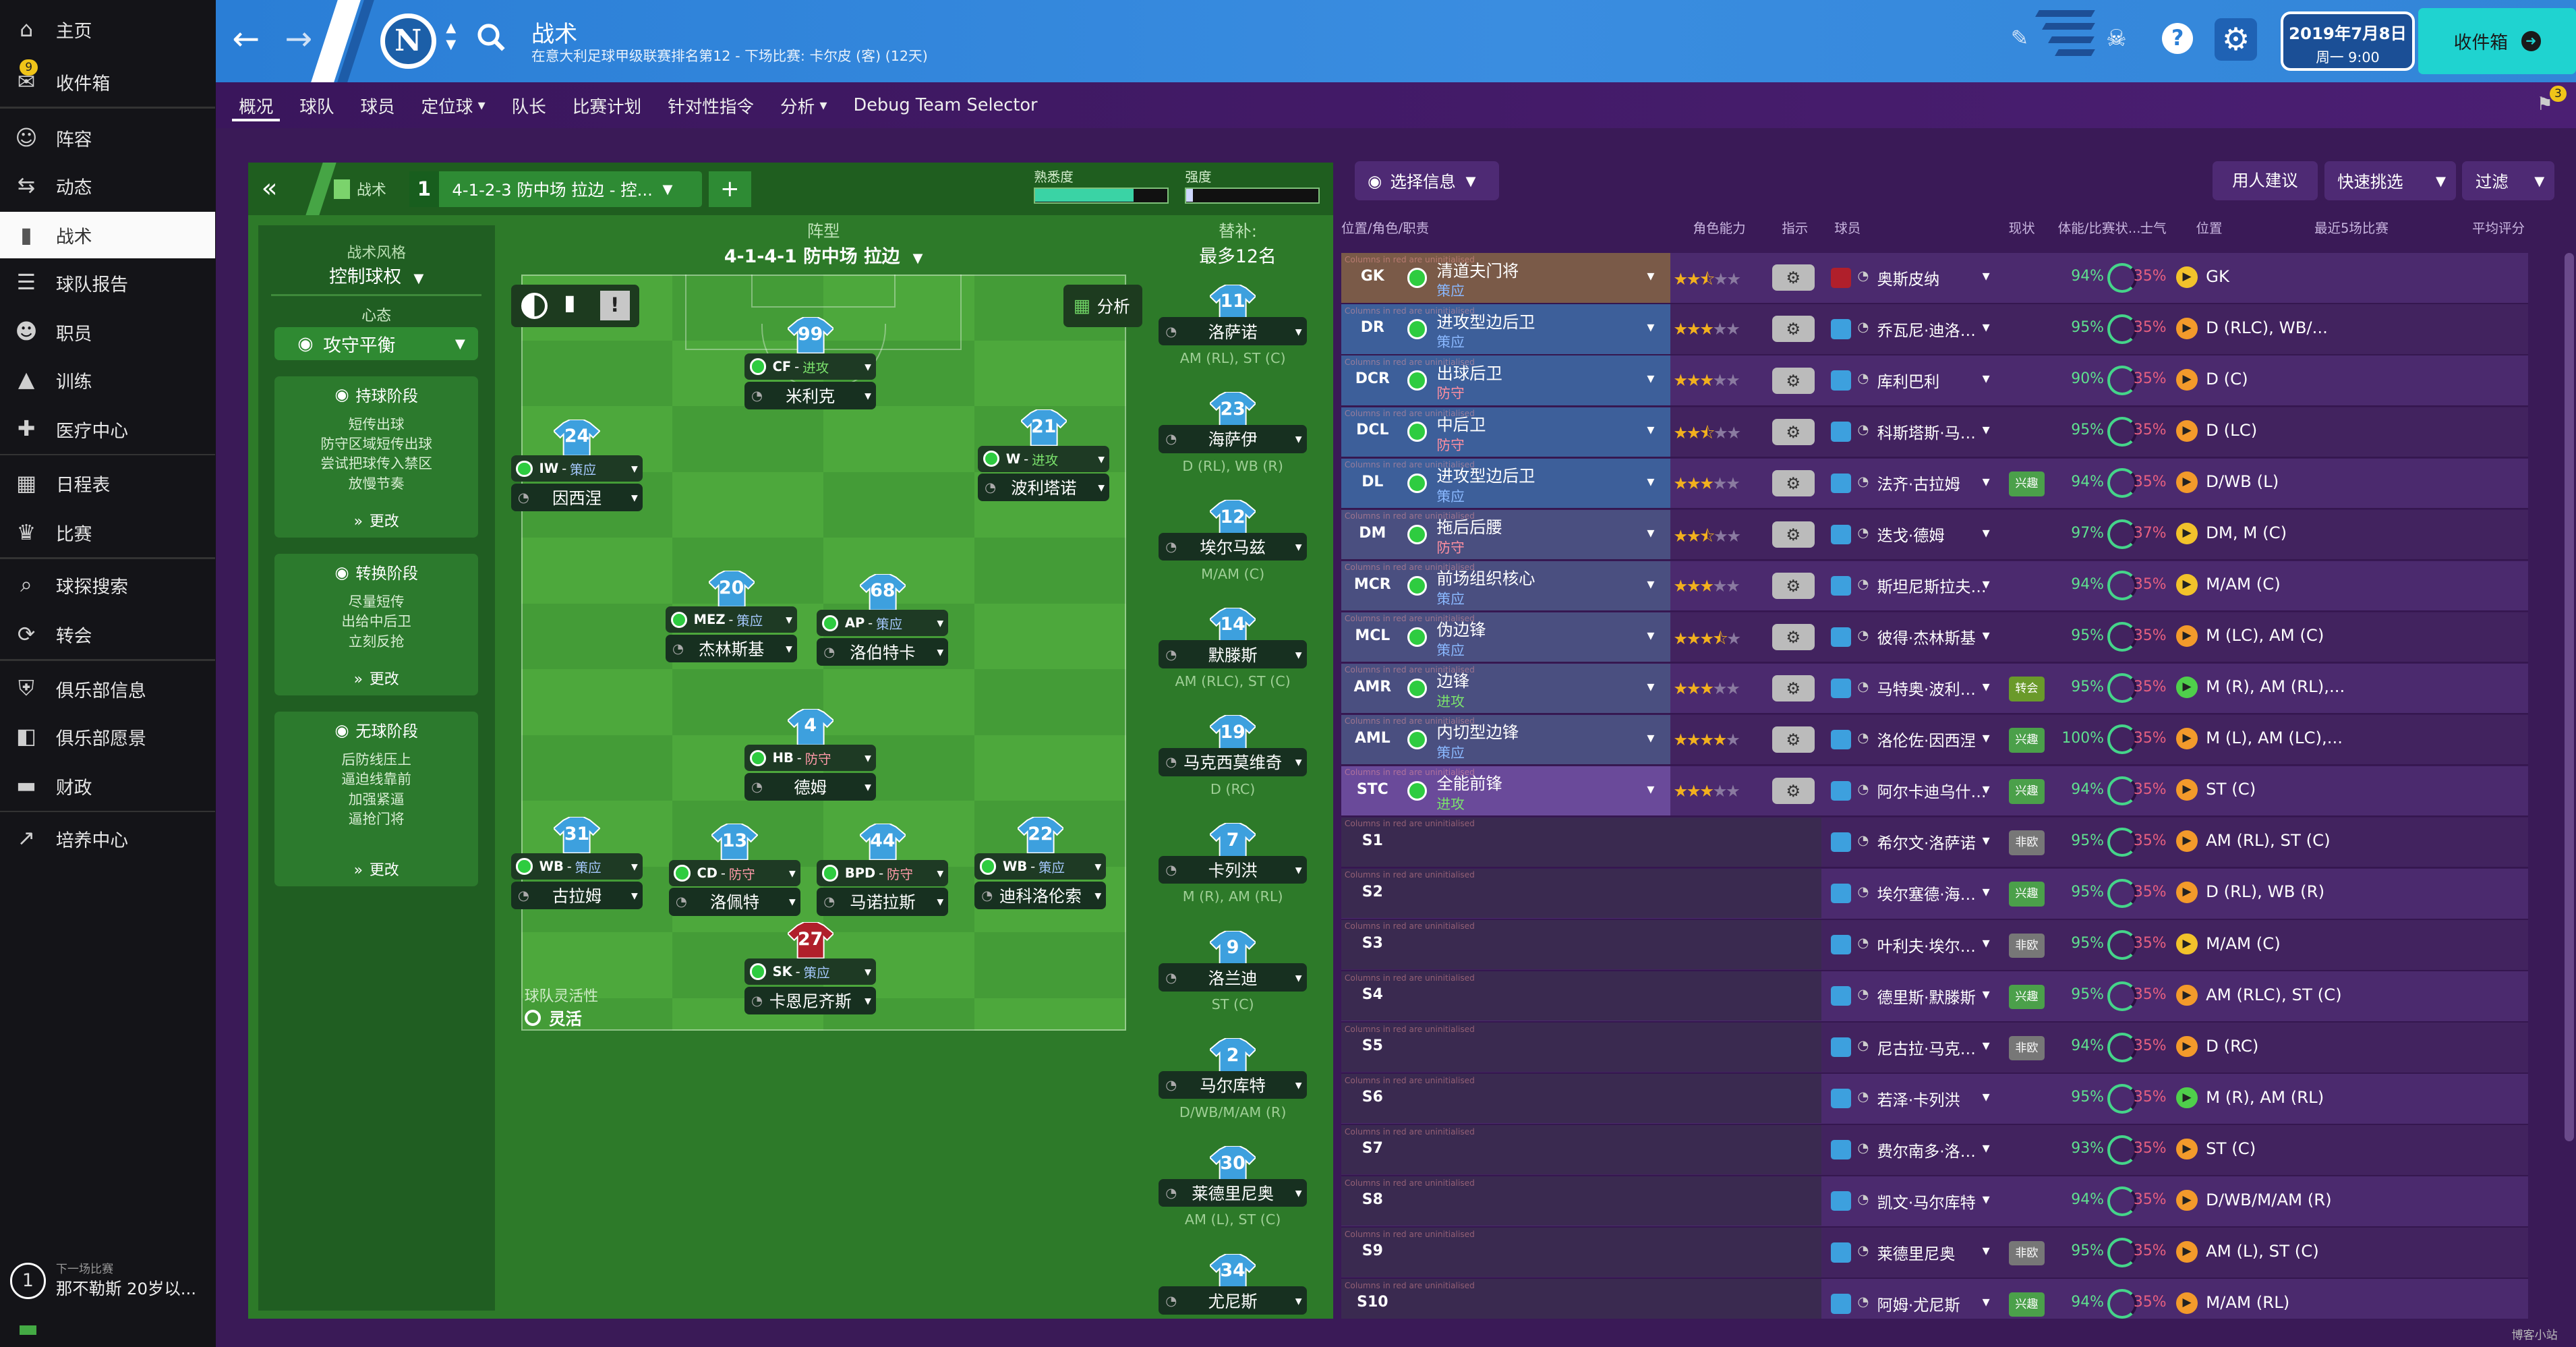  What do you see at coordinates (1926, 998) in the screenshot?
I see `player-name: 德里斯·默滕斯` at bounding box center [1926, 998].